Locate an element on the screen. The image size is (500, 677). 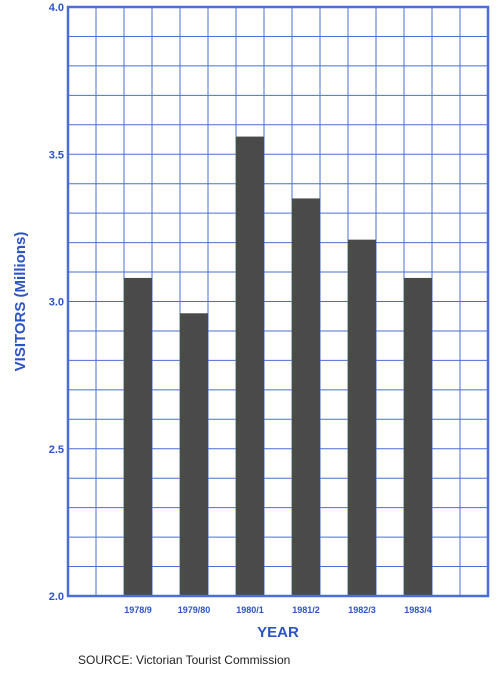
x-tick-label: 1983/4 is located at coordinates (418, 610).